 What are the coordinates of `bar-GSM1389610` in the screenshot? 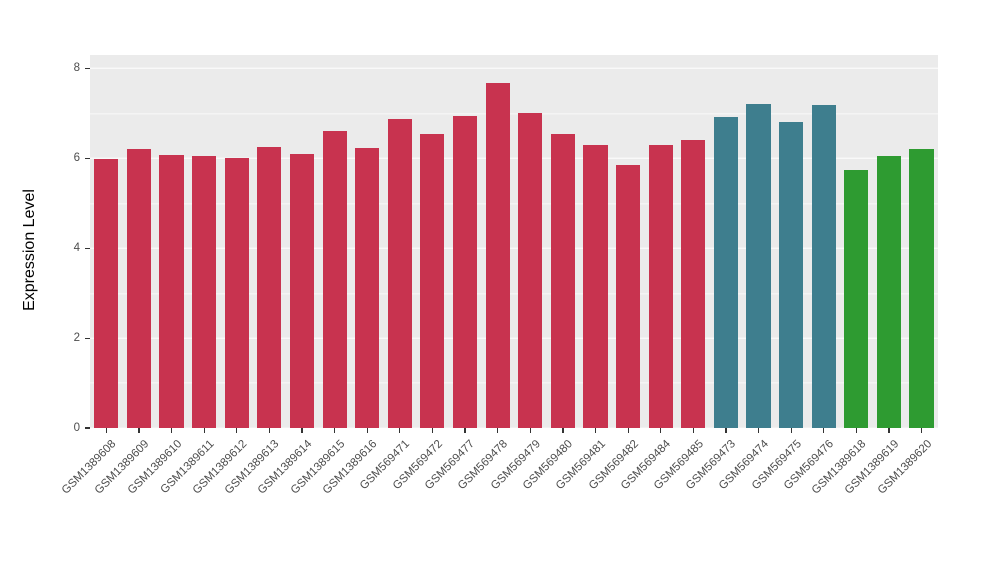 It's located at (171, 291).